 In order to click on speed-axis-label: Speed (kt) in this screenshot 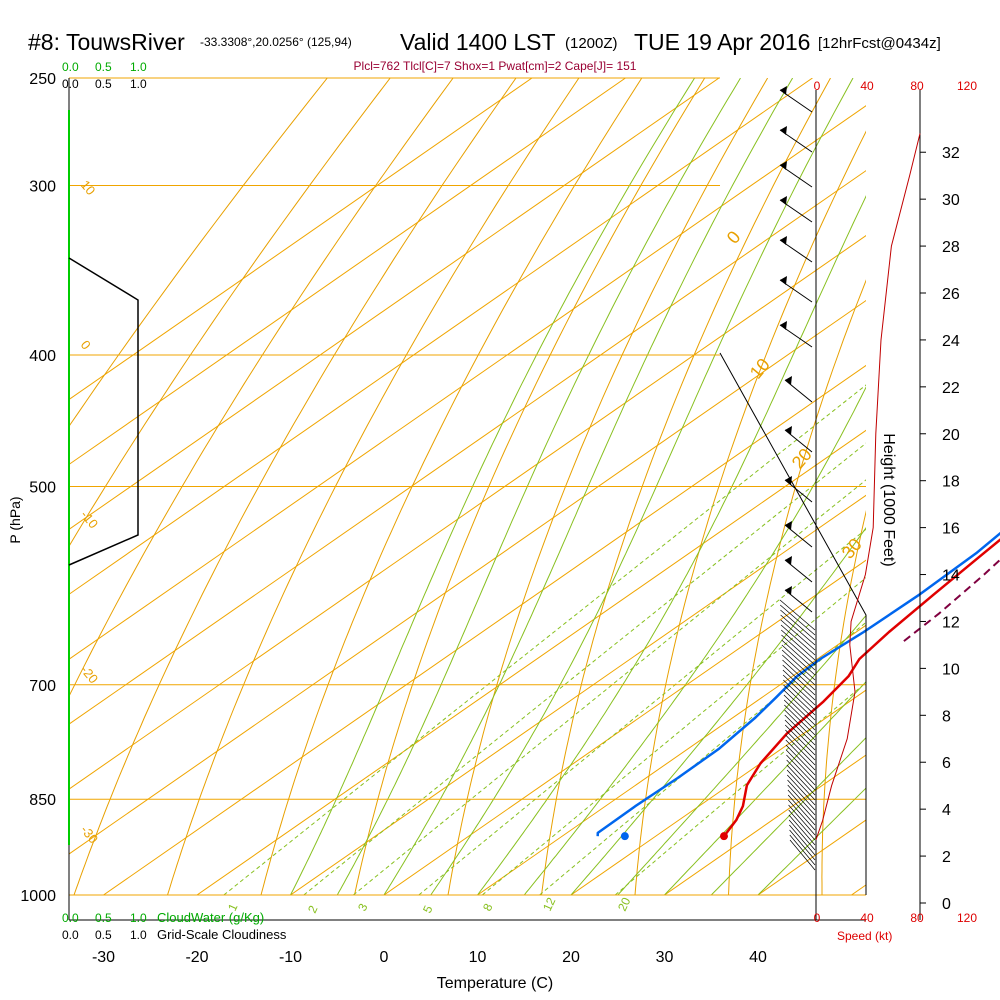, I will do `click(864, 936)`.